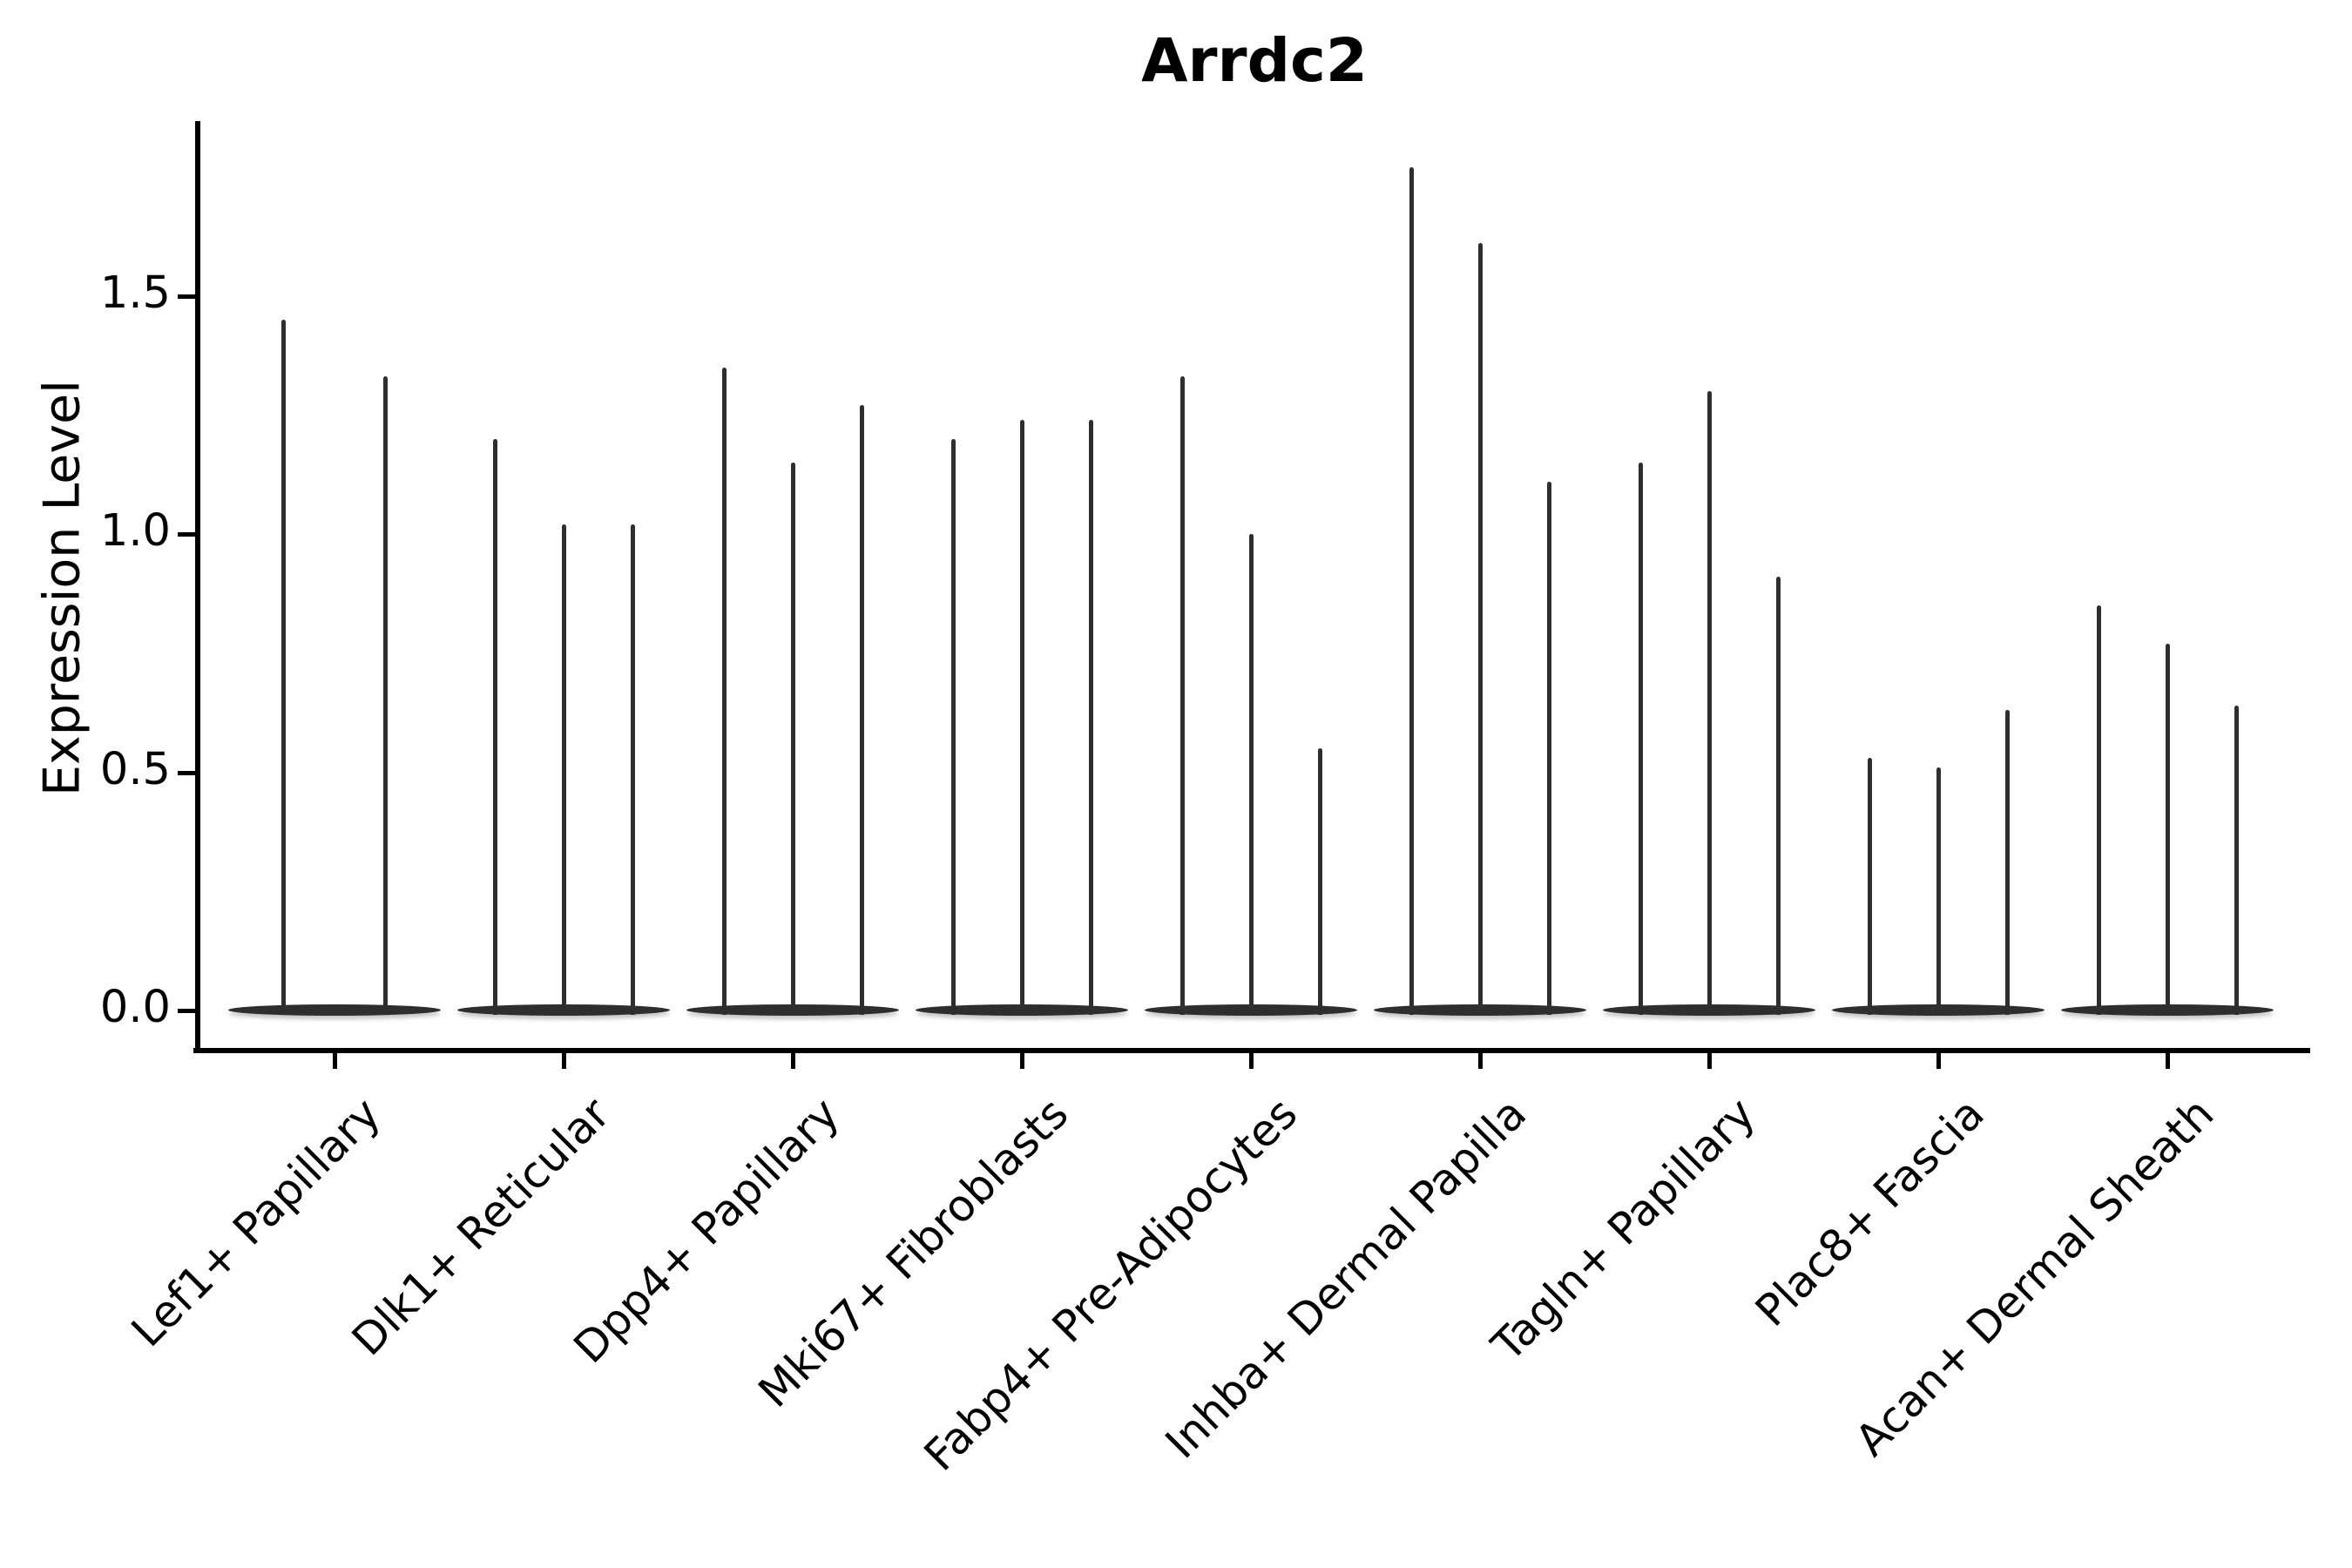  I want to click on x-tick-label: Fabp4+ Pre-Adipocytes, so click(1111, 1284).